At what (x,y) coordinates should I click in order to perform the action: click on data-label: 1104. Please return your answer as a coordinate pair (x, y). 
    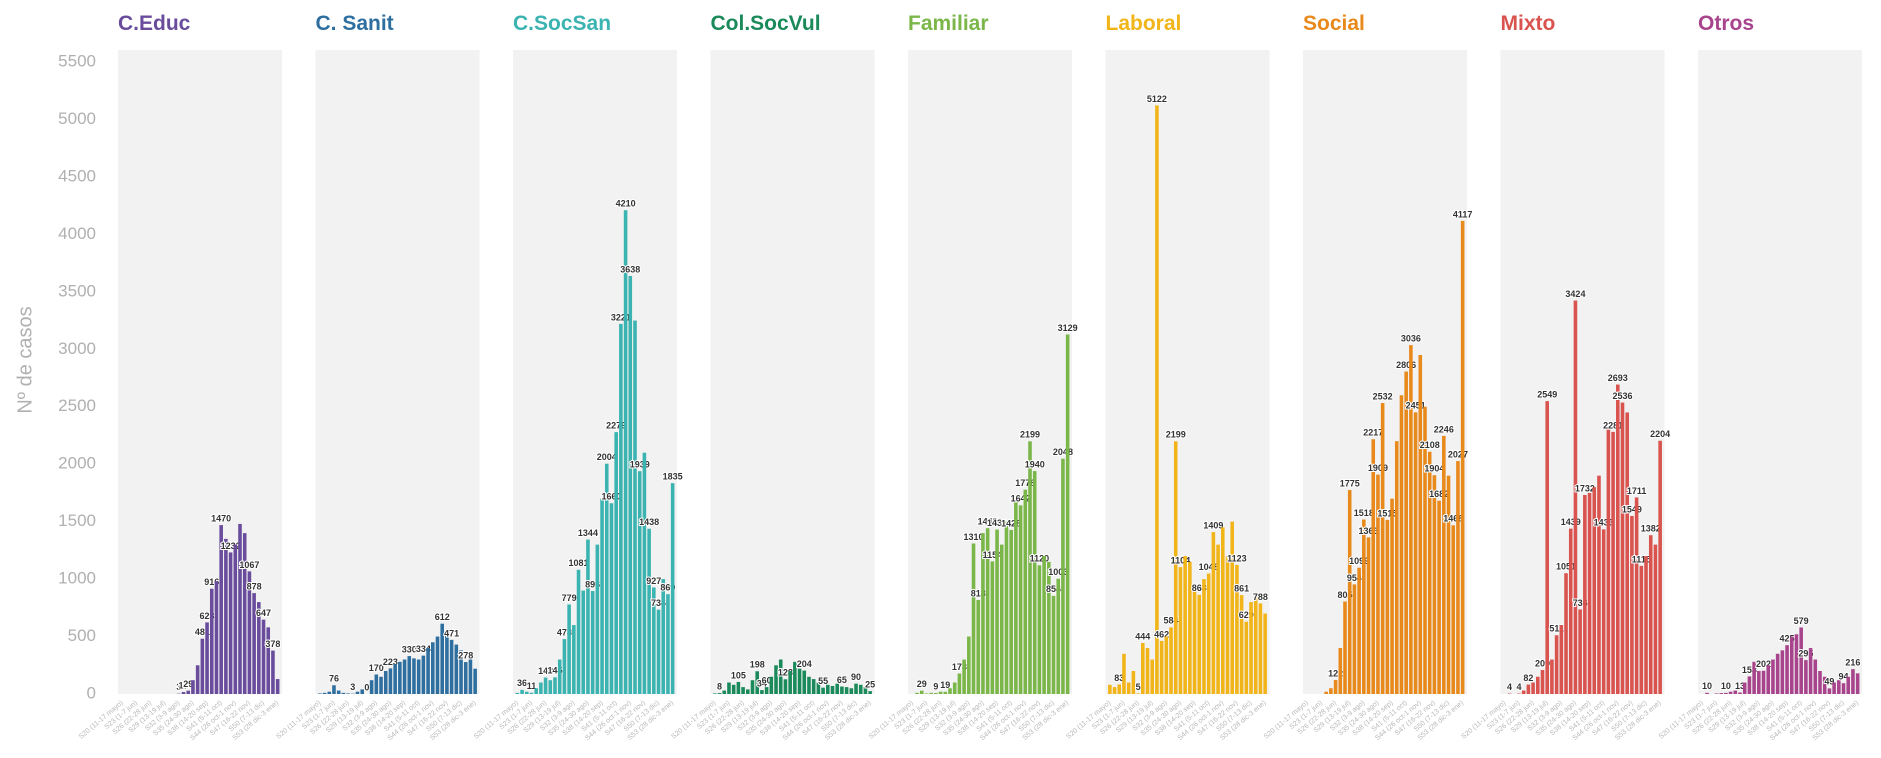
    Looking at the image, I should click on (1181, 561).